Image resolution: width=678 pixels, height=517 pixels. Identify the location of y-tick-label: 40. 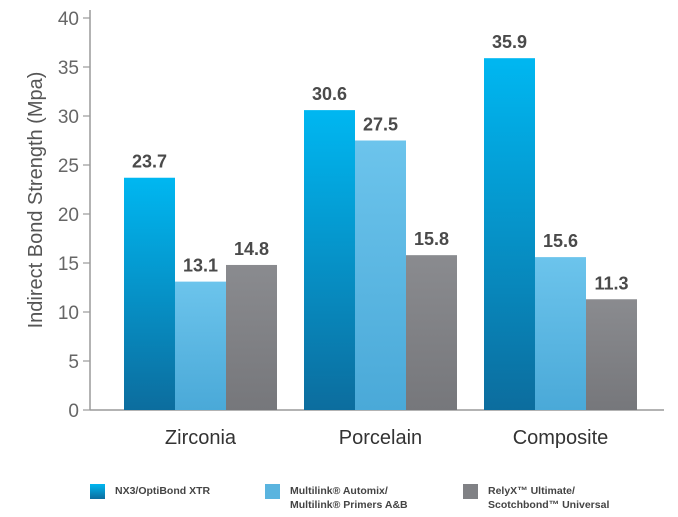
(68, 19).